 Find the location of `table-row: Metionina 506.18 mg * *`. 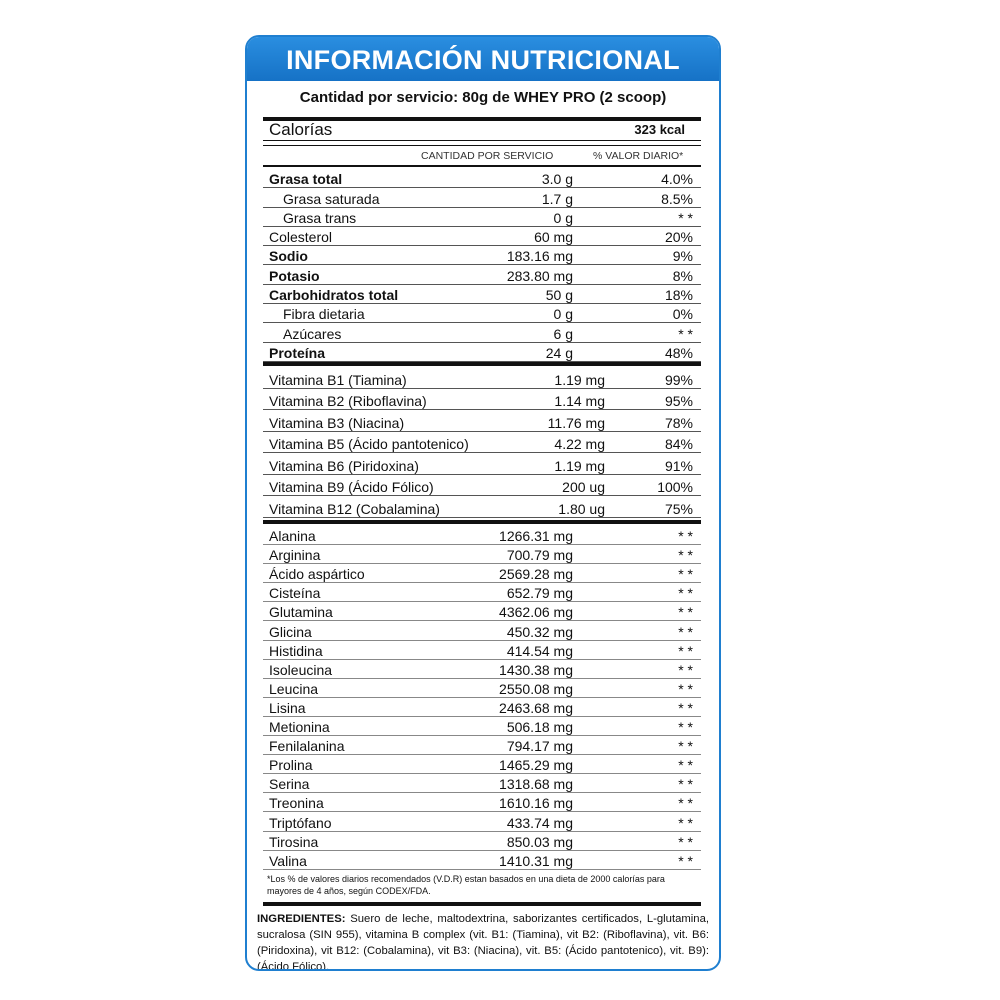

table-row: Metionina 506.18 mg * * is located at coordinates (482, 727).